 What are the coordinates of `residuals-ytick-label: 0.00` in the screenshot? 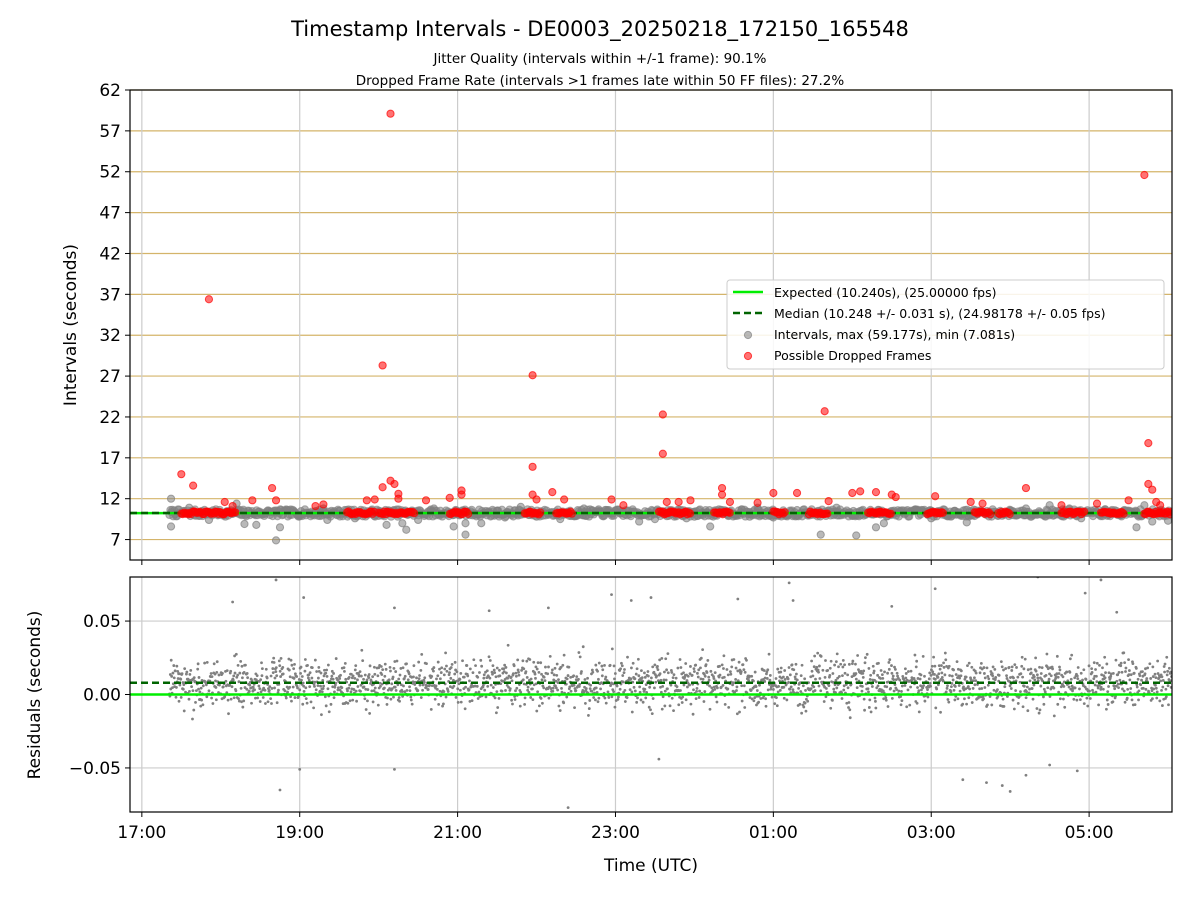 It's located at (102, 696).